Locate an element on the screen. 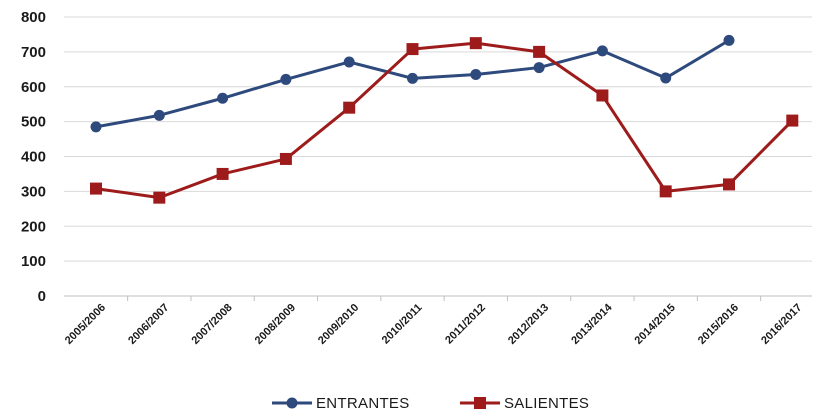  x-tick-label: 2009/2010 is located at coordinates (338, 324).